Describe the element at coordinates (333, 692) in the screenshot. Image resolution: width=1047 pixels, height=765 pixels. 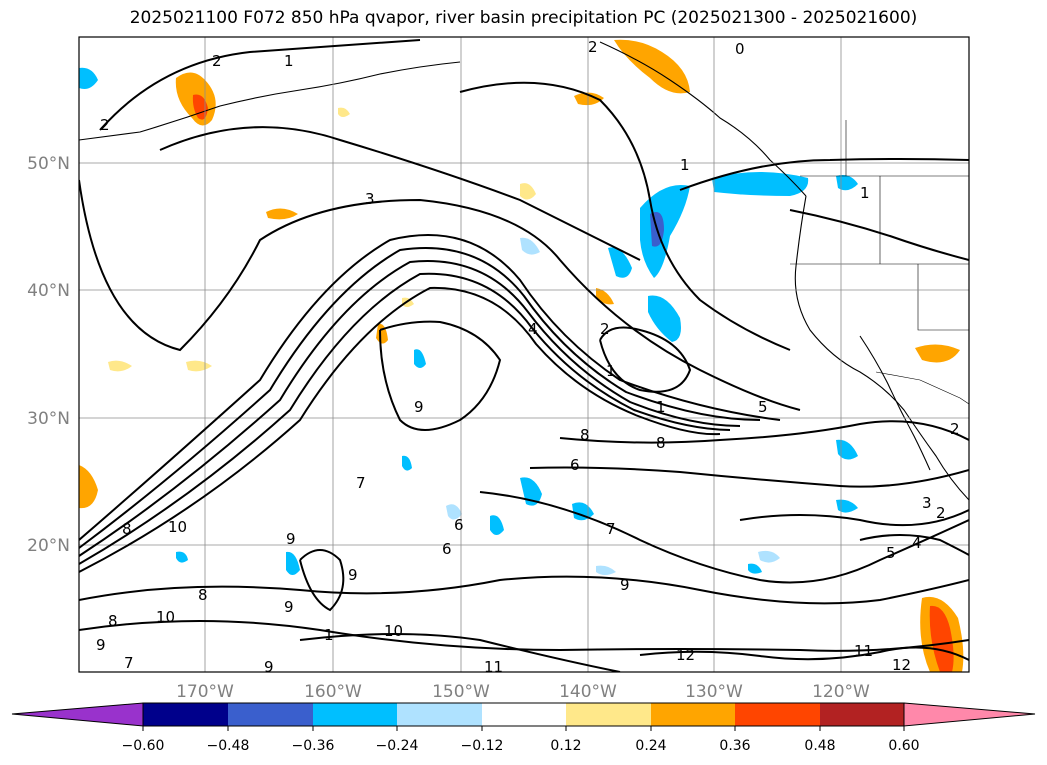
I see `lon-tick-label: 160°W` at that location.